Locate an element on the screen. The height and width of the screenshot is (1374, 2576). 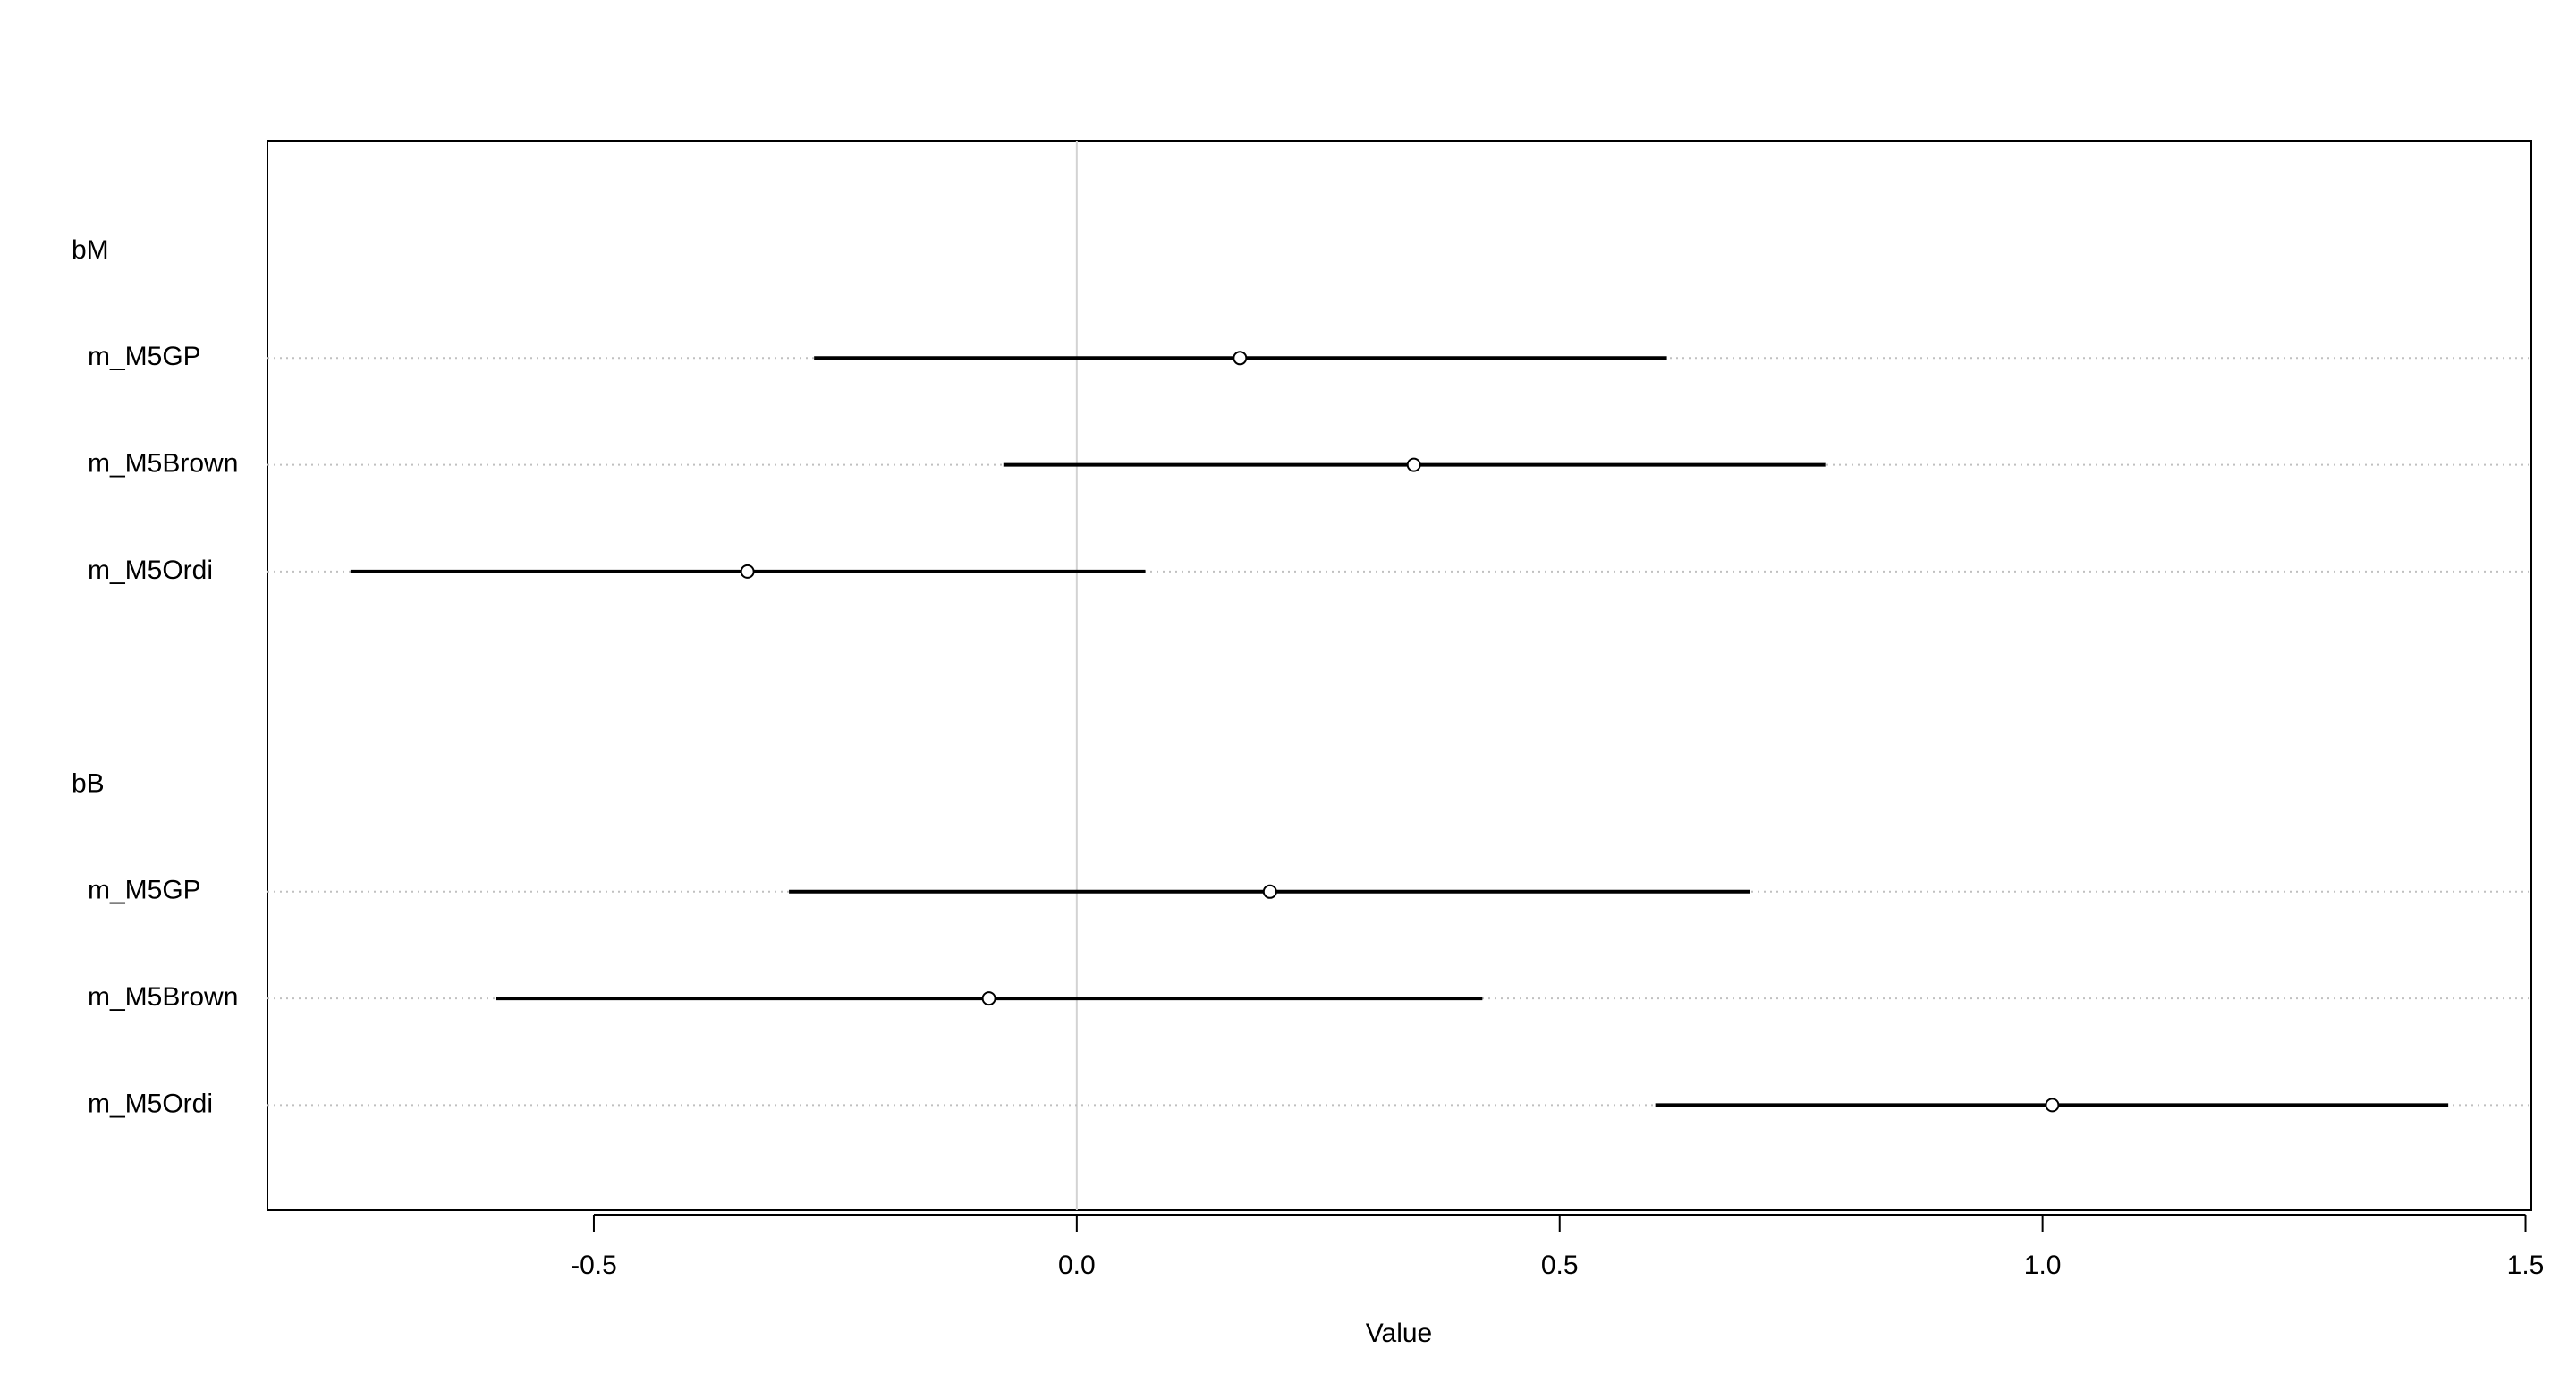
group-label: bB is located at coordinates (88, 783).